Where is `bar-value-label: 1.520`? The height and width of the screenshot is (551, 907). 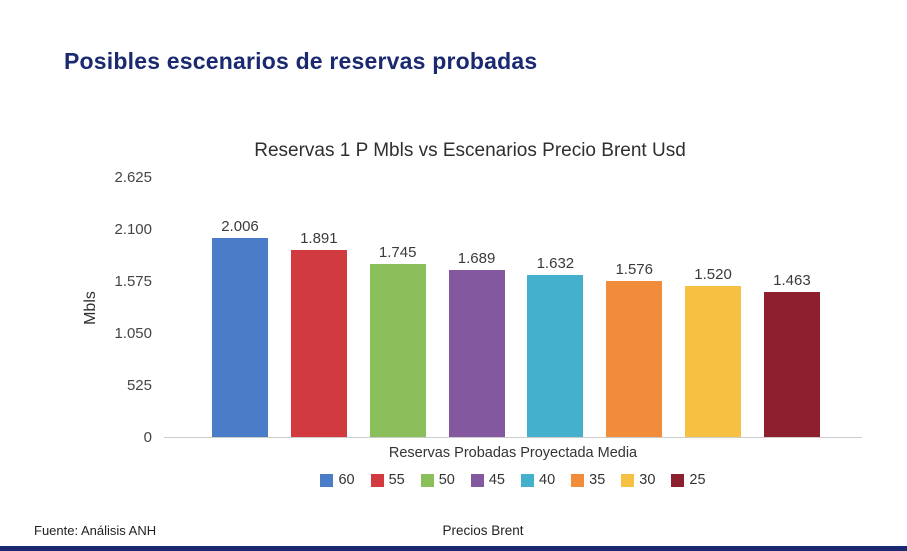 bar-value-label: 1.520 is located at coordinates (713, 275).